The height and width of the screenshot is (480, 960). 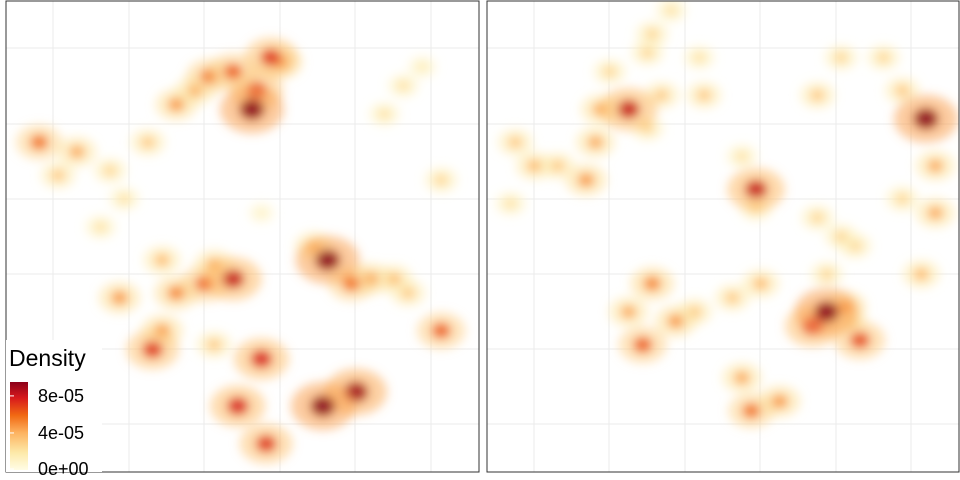 I want to click on legend-title: Density, so click(x=47, y=358).